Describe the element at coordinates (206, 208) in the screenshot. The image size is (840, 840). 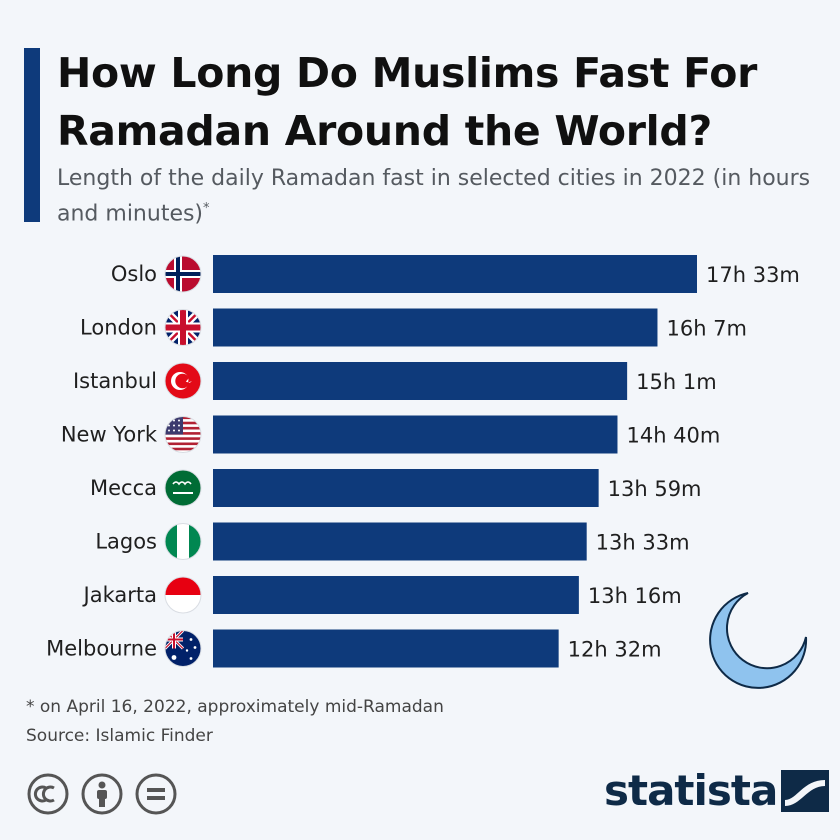
I see `subtitle-footnote-marker: *` at that location.